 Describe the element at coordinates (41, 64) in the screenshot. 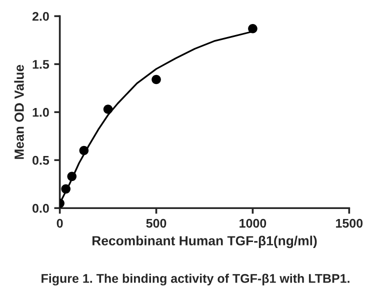

I see `y-tick-label: 1.5` at that location.